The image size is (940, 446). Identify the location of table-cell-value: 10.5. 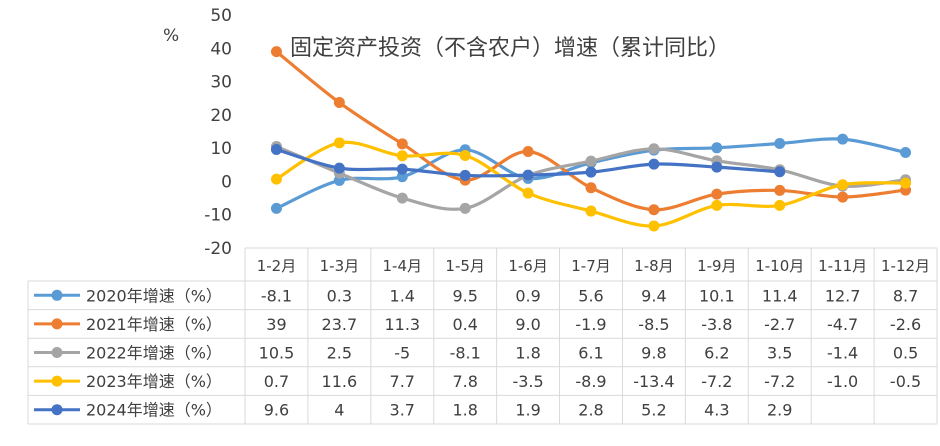
(277, 353).